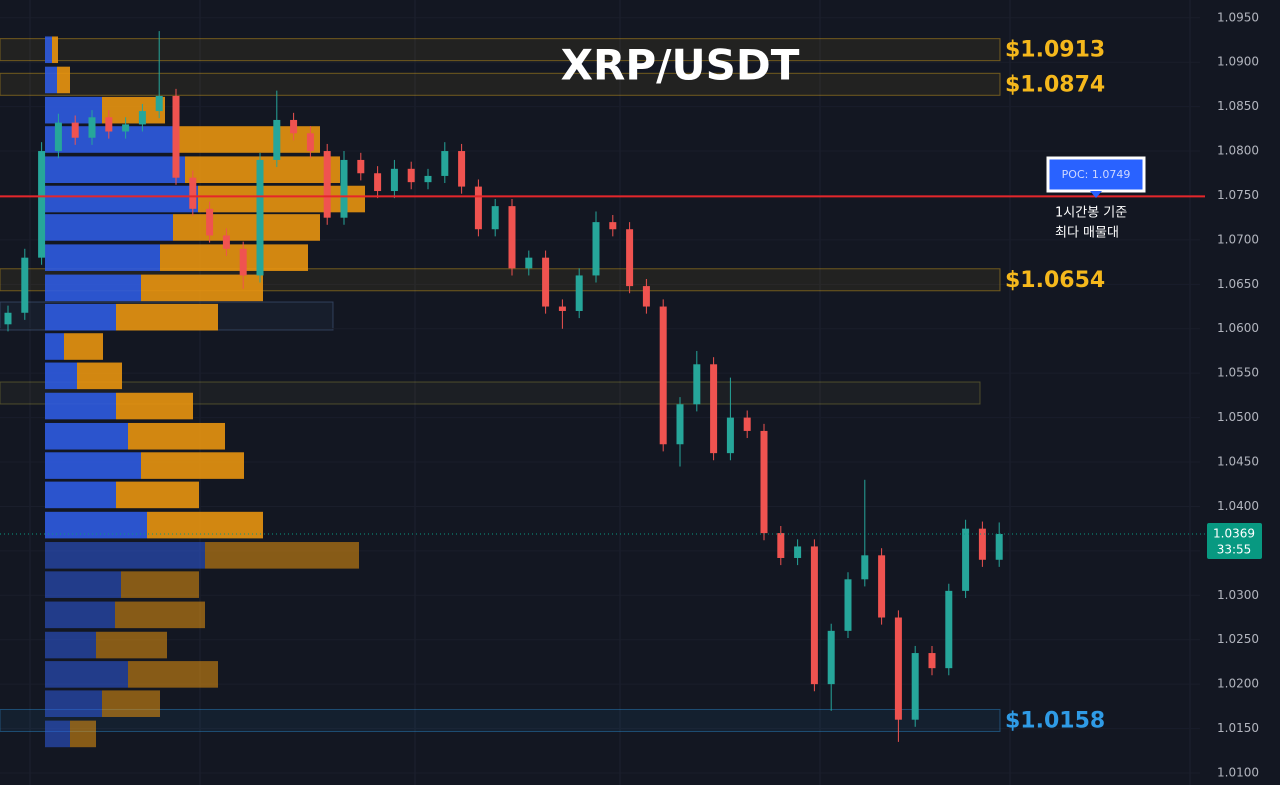 The width and height of the screenshot is (1280, 785). What do you see at coordinates (1238, 151) in the screenshot?
I see `y-tick-label: 1.0800` at bounding box center [1238, 151].